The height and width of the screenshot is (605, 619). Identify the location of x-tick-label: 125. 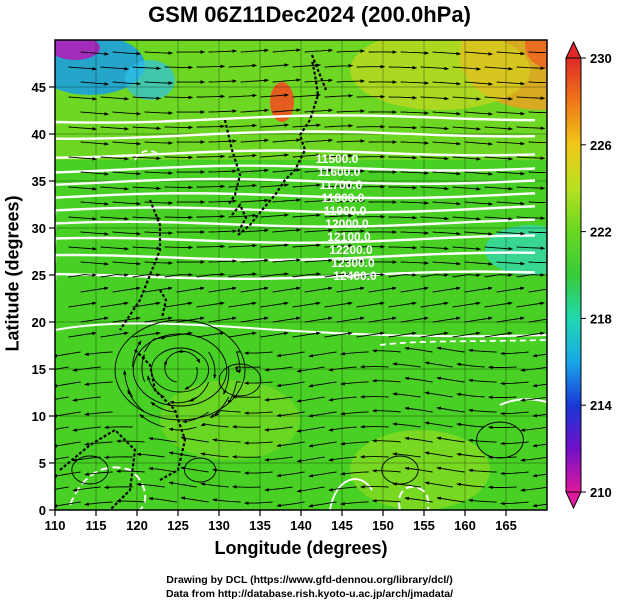
(178, 525).